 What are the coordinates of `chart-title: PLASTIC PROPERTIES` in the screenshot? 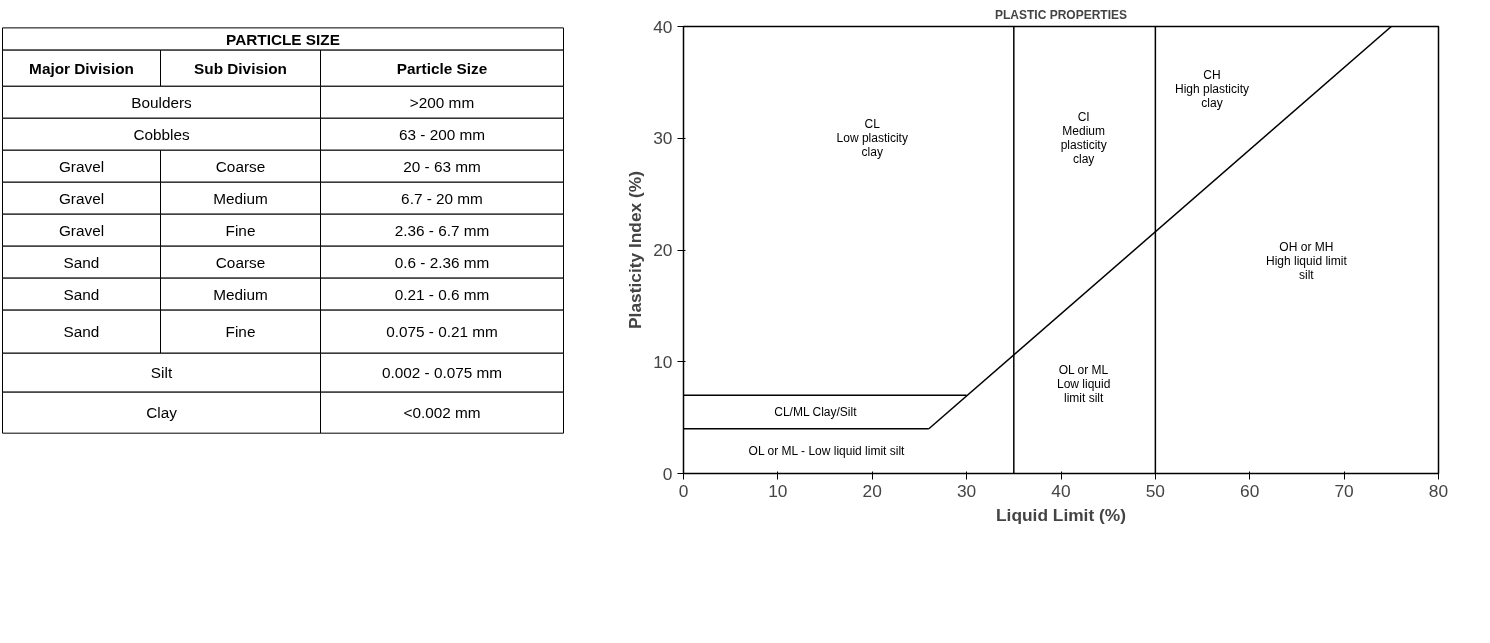 It's located at (1061, 14).